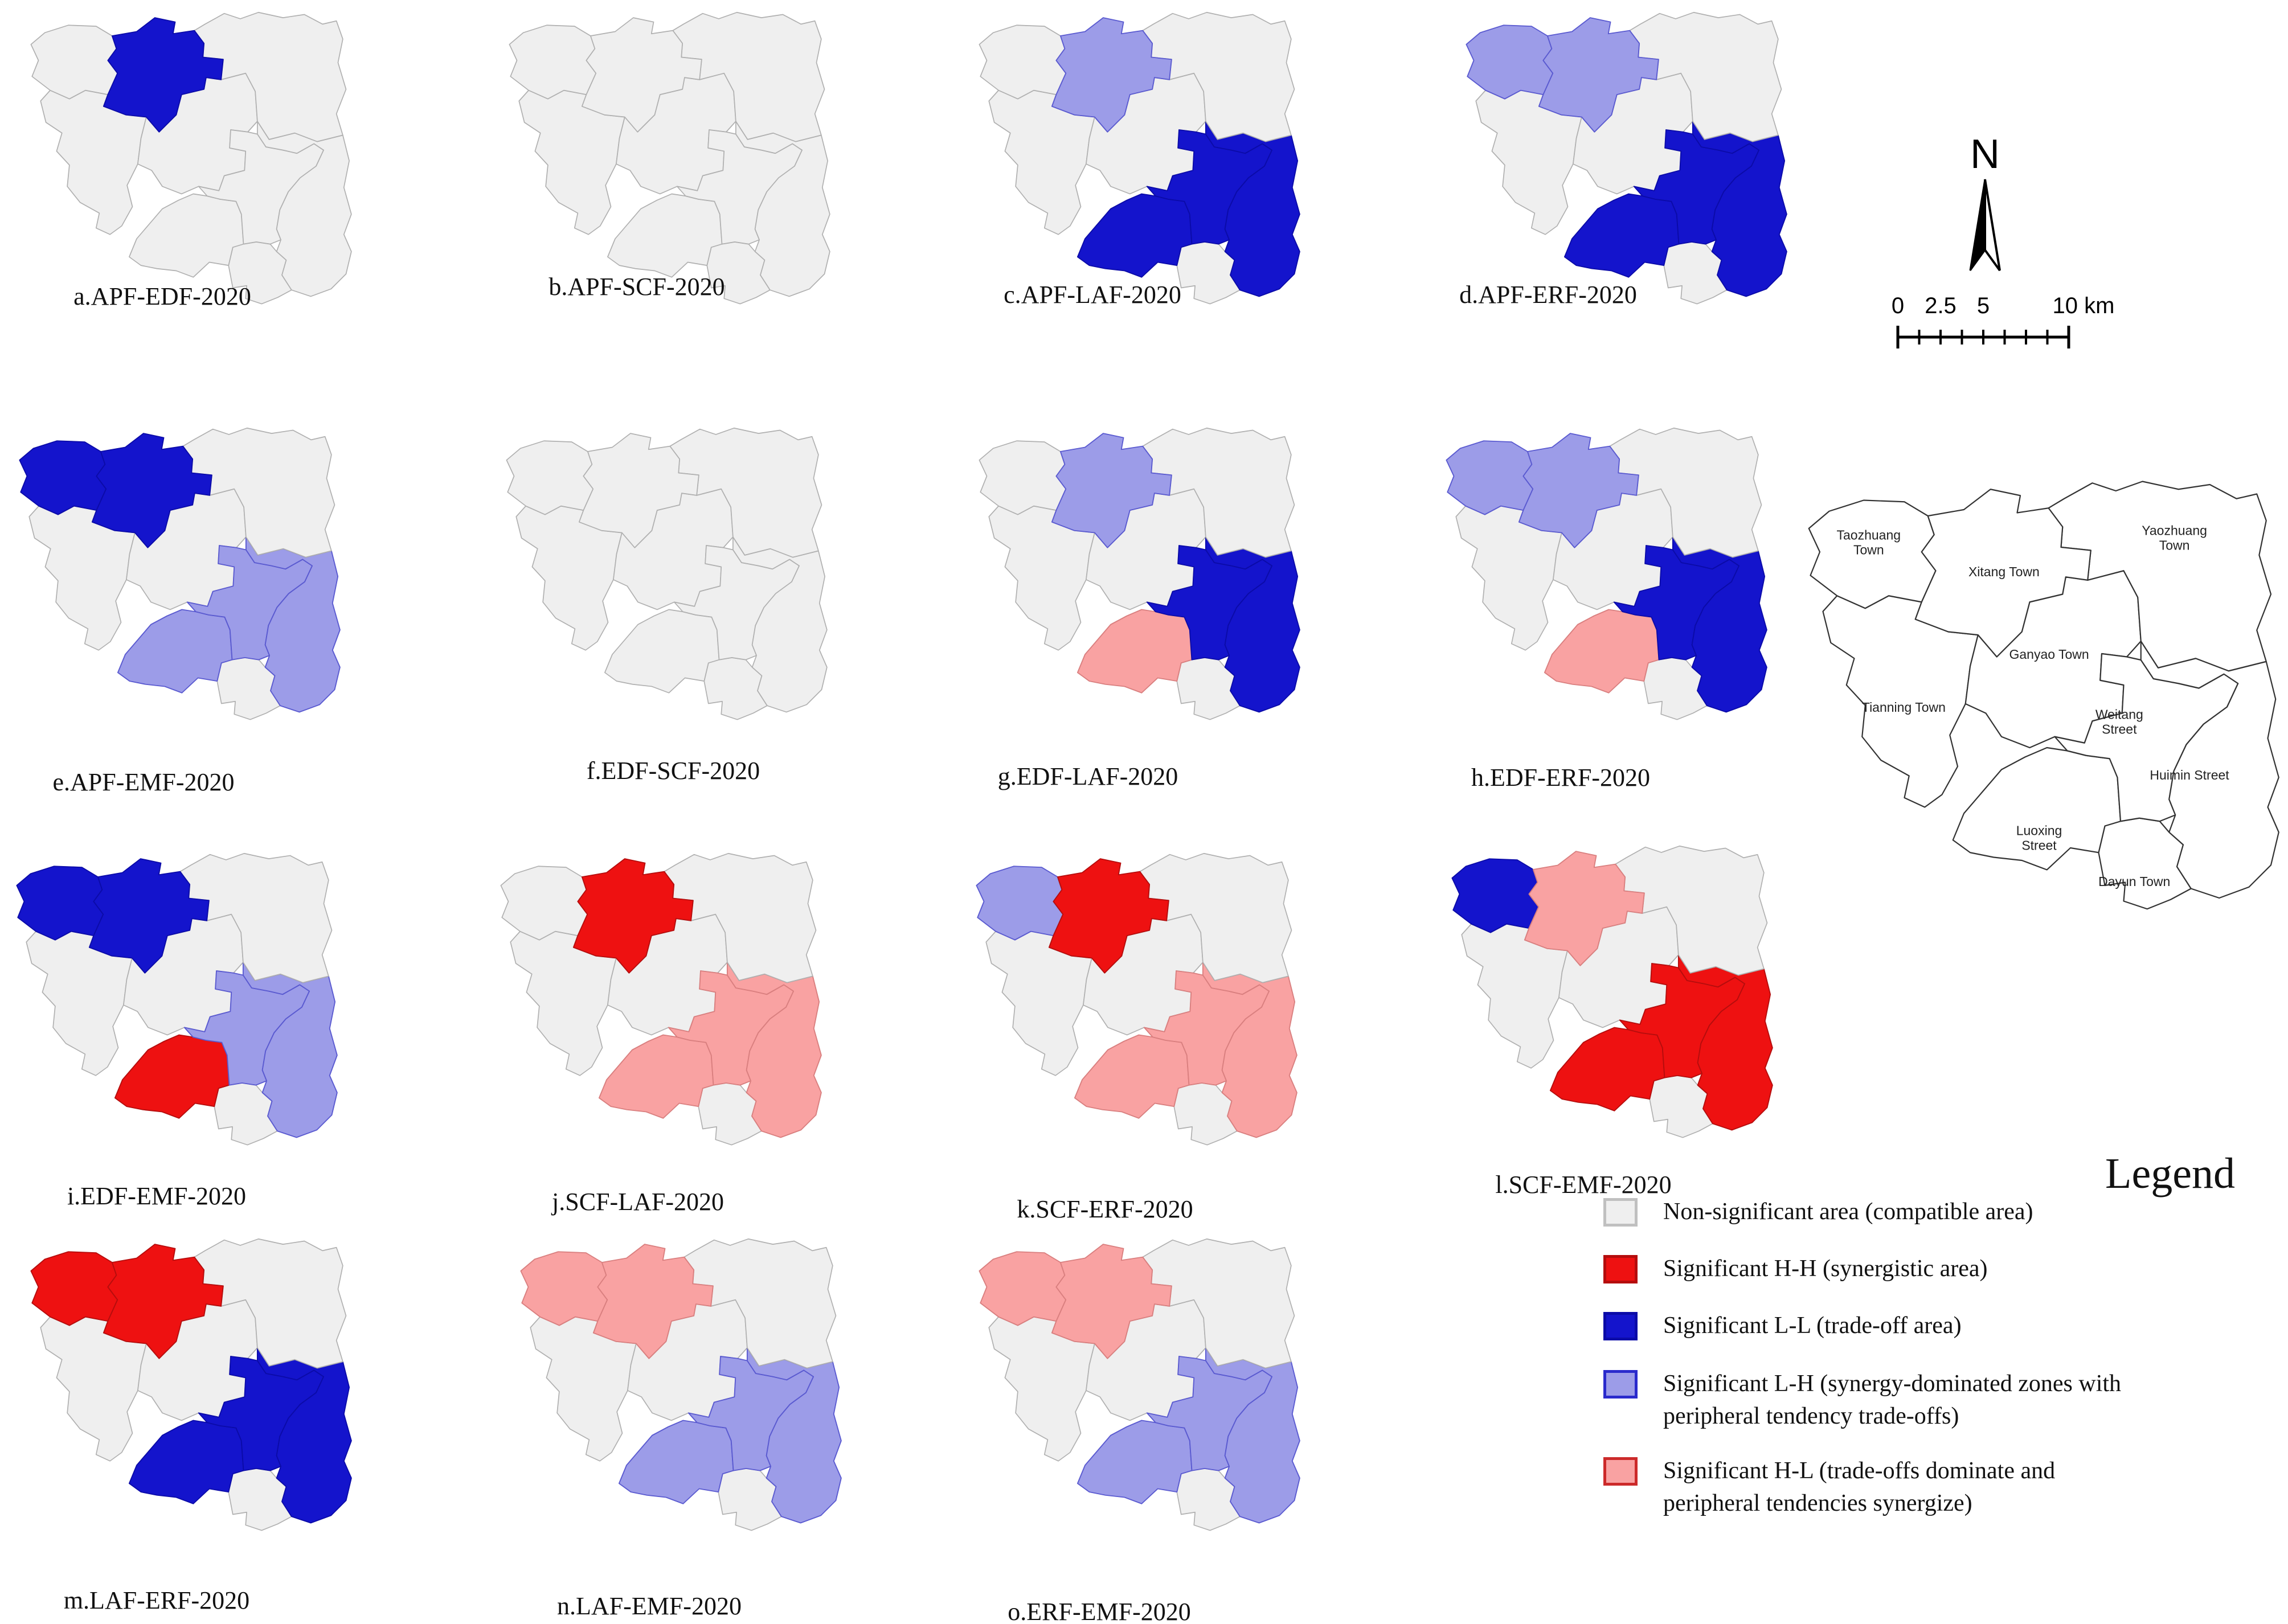  I want to click on mini-map-d, so click(1623, 159).